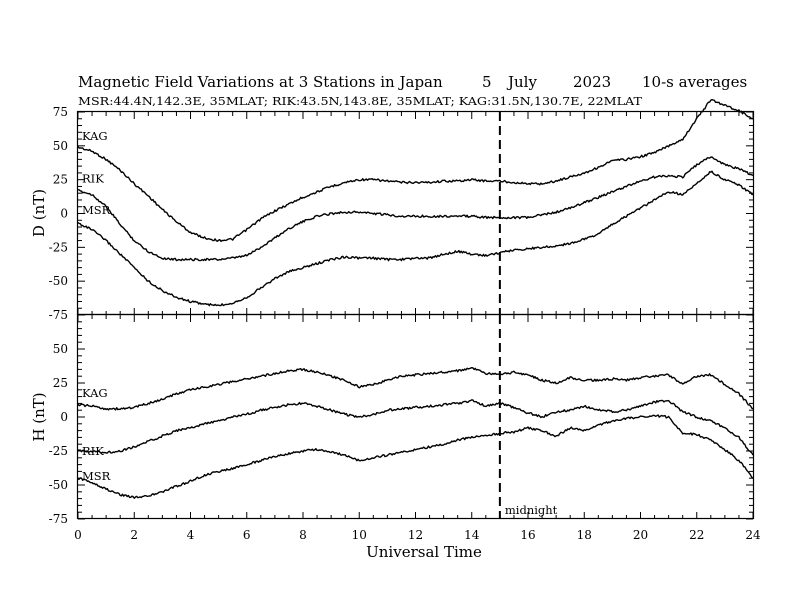 This screenshot has width=792, height=612. What do you see at coordinates (424, 552) in the screenshot?
I see `x-axis-label: Universal Time` at bounding box center [424, 552].